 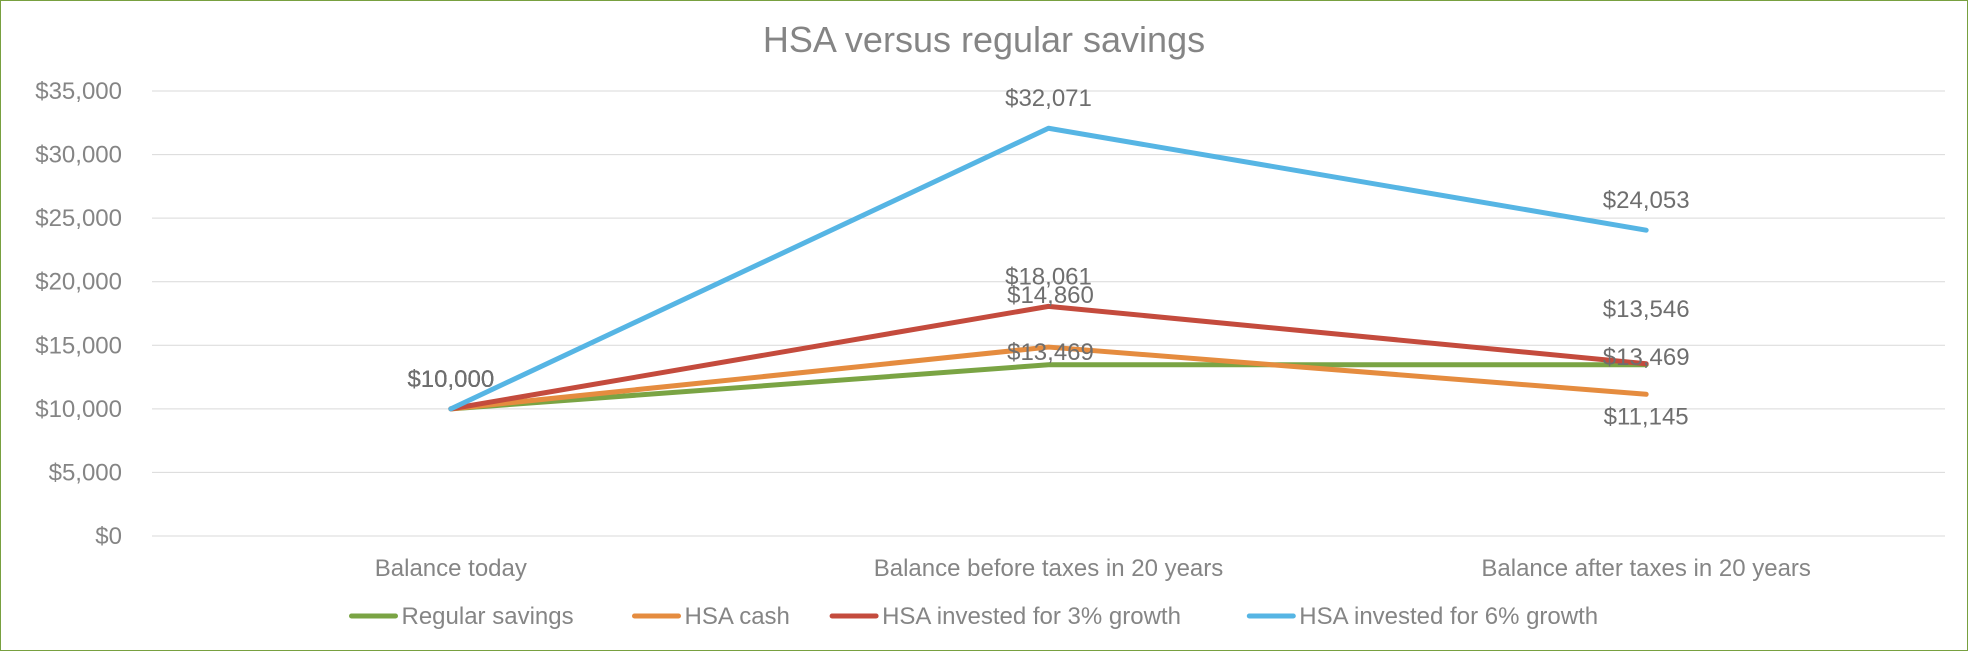 I want to click on y-tick-label: $25,000, so click(x=78, y=218).